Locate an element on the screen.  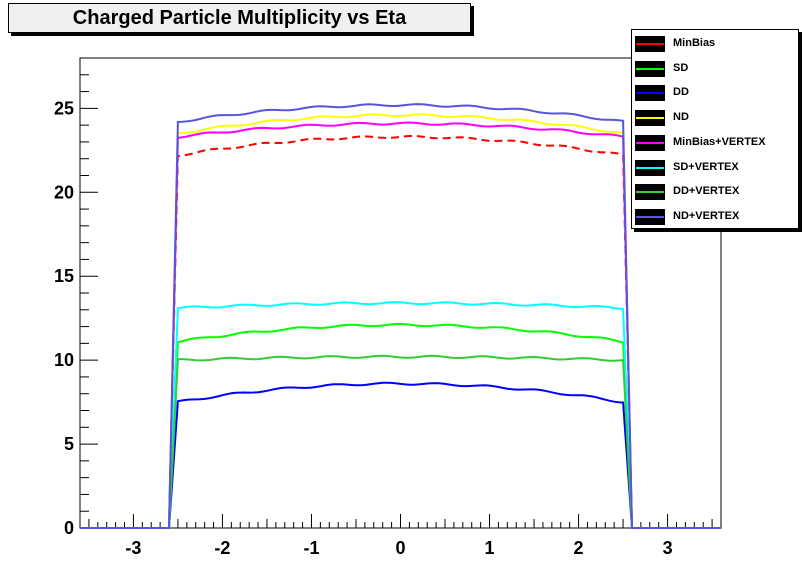
x-tick-label: -3 is located at coordinates (133, 548).